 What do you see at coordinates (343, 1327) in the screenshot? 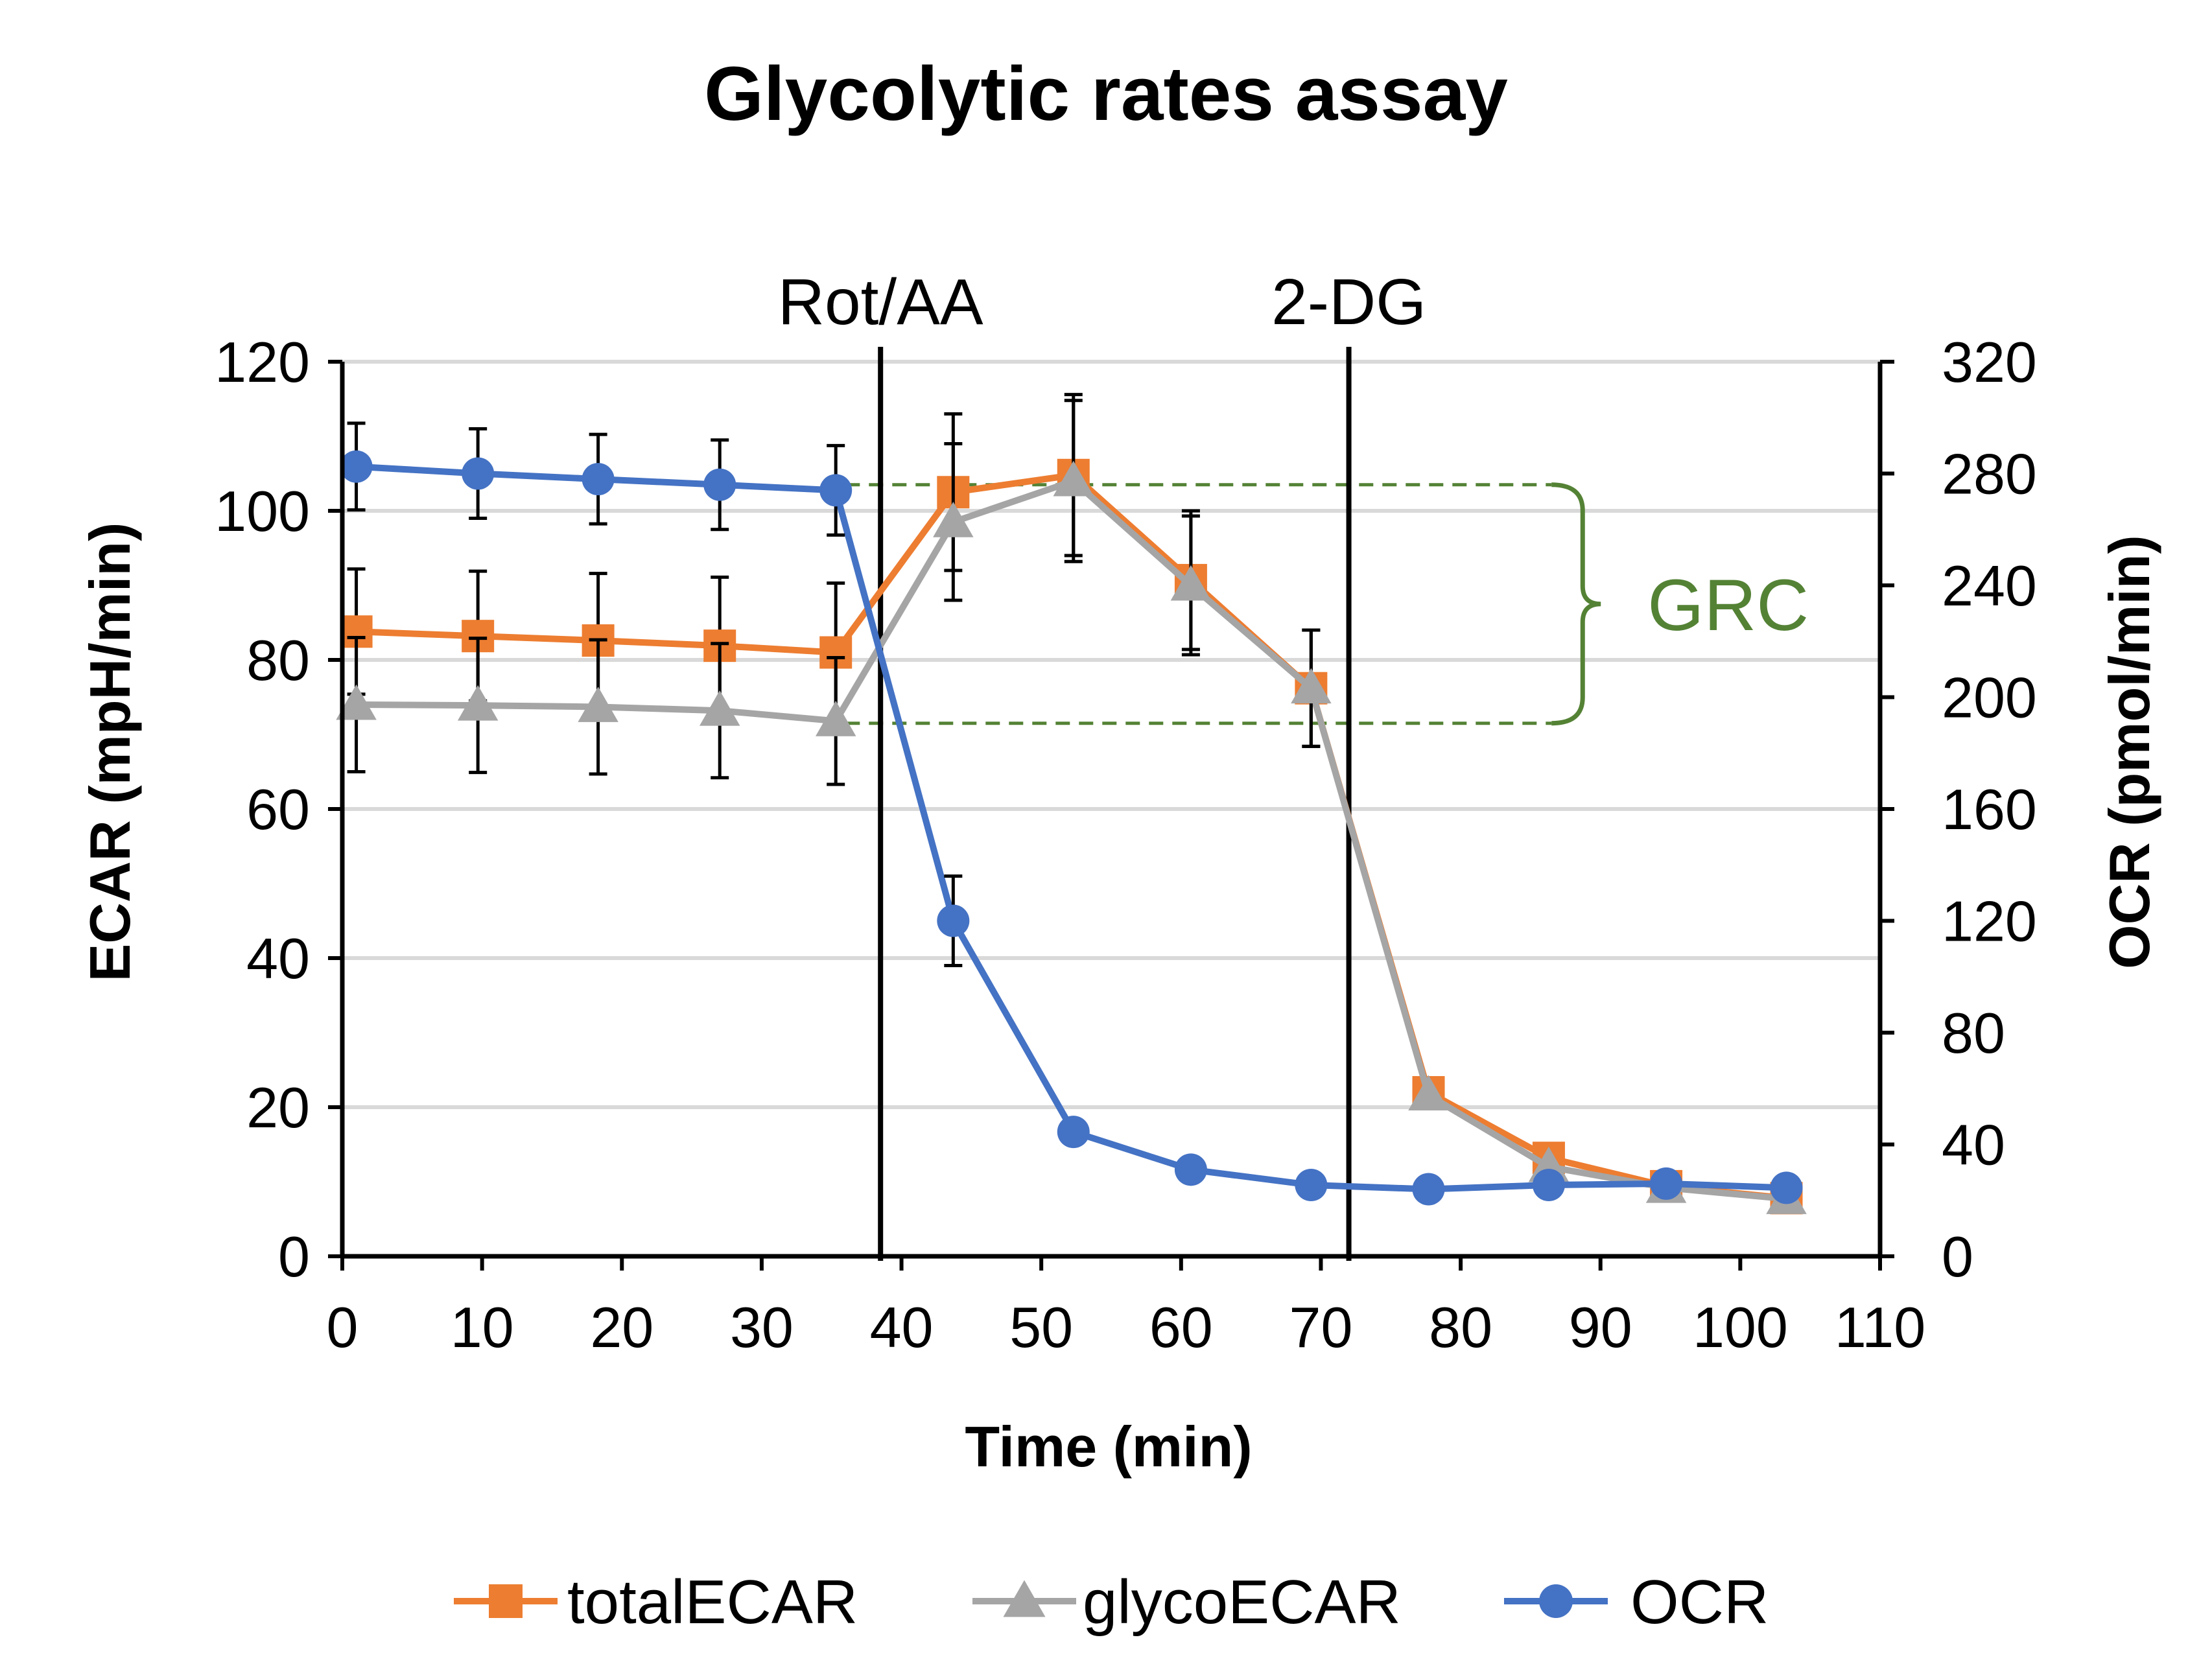
I see `x-tick-label: 0` at bounding box center [343, 1327].